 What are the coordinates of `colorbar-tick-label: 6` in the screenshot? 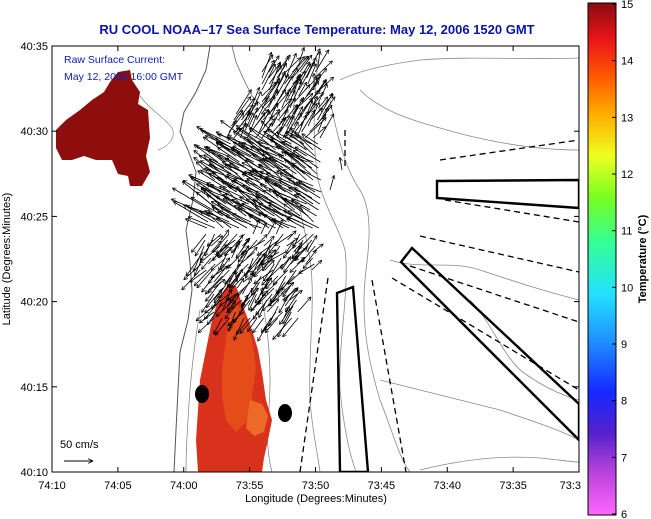 It's located at (624, 514).